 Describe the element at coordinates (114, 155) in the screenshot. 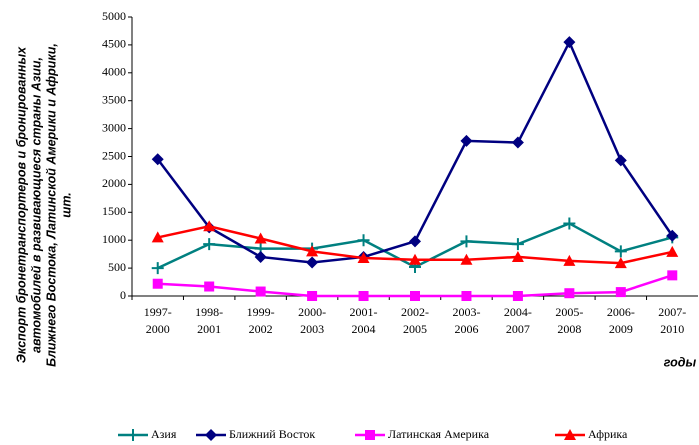

I see `y-tick-label: 2500` at that location.